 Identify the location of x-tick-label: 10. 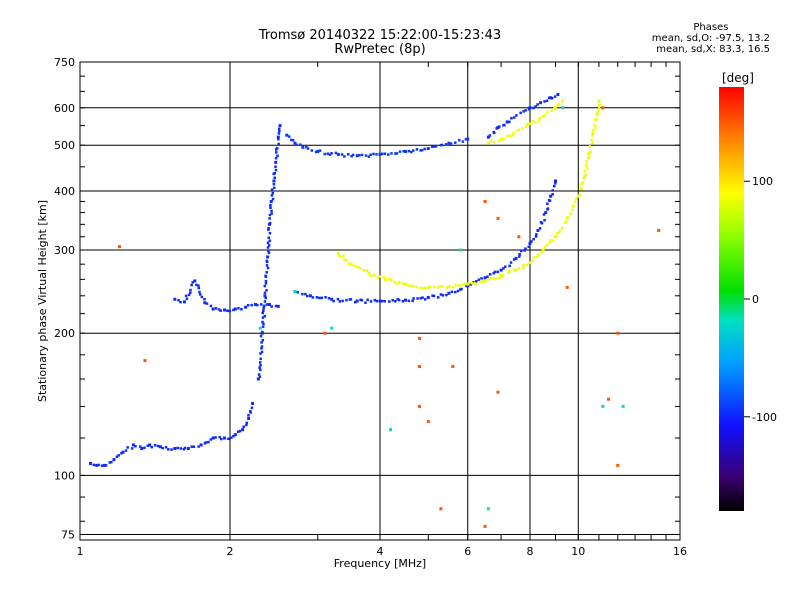
(578, 551).